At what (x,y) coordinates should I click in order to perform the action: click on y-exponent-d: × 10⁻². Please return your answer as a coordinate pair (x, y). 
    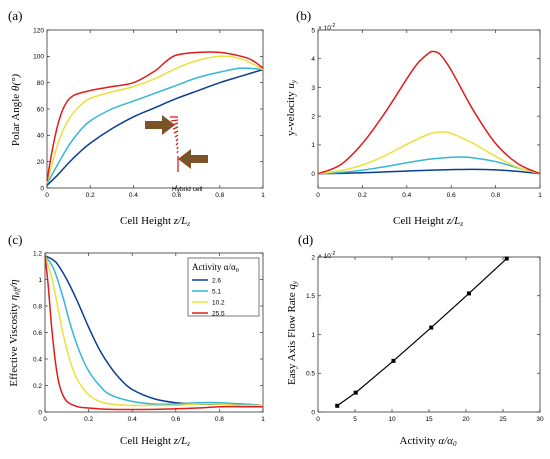
    Looking at the image, I should click on (327, 255).